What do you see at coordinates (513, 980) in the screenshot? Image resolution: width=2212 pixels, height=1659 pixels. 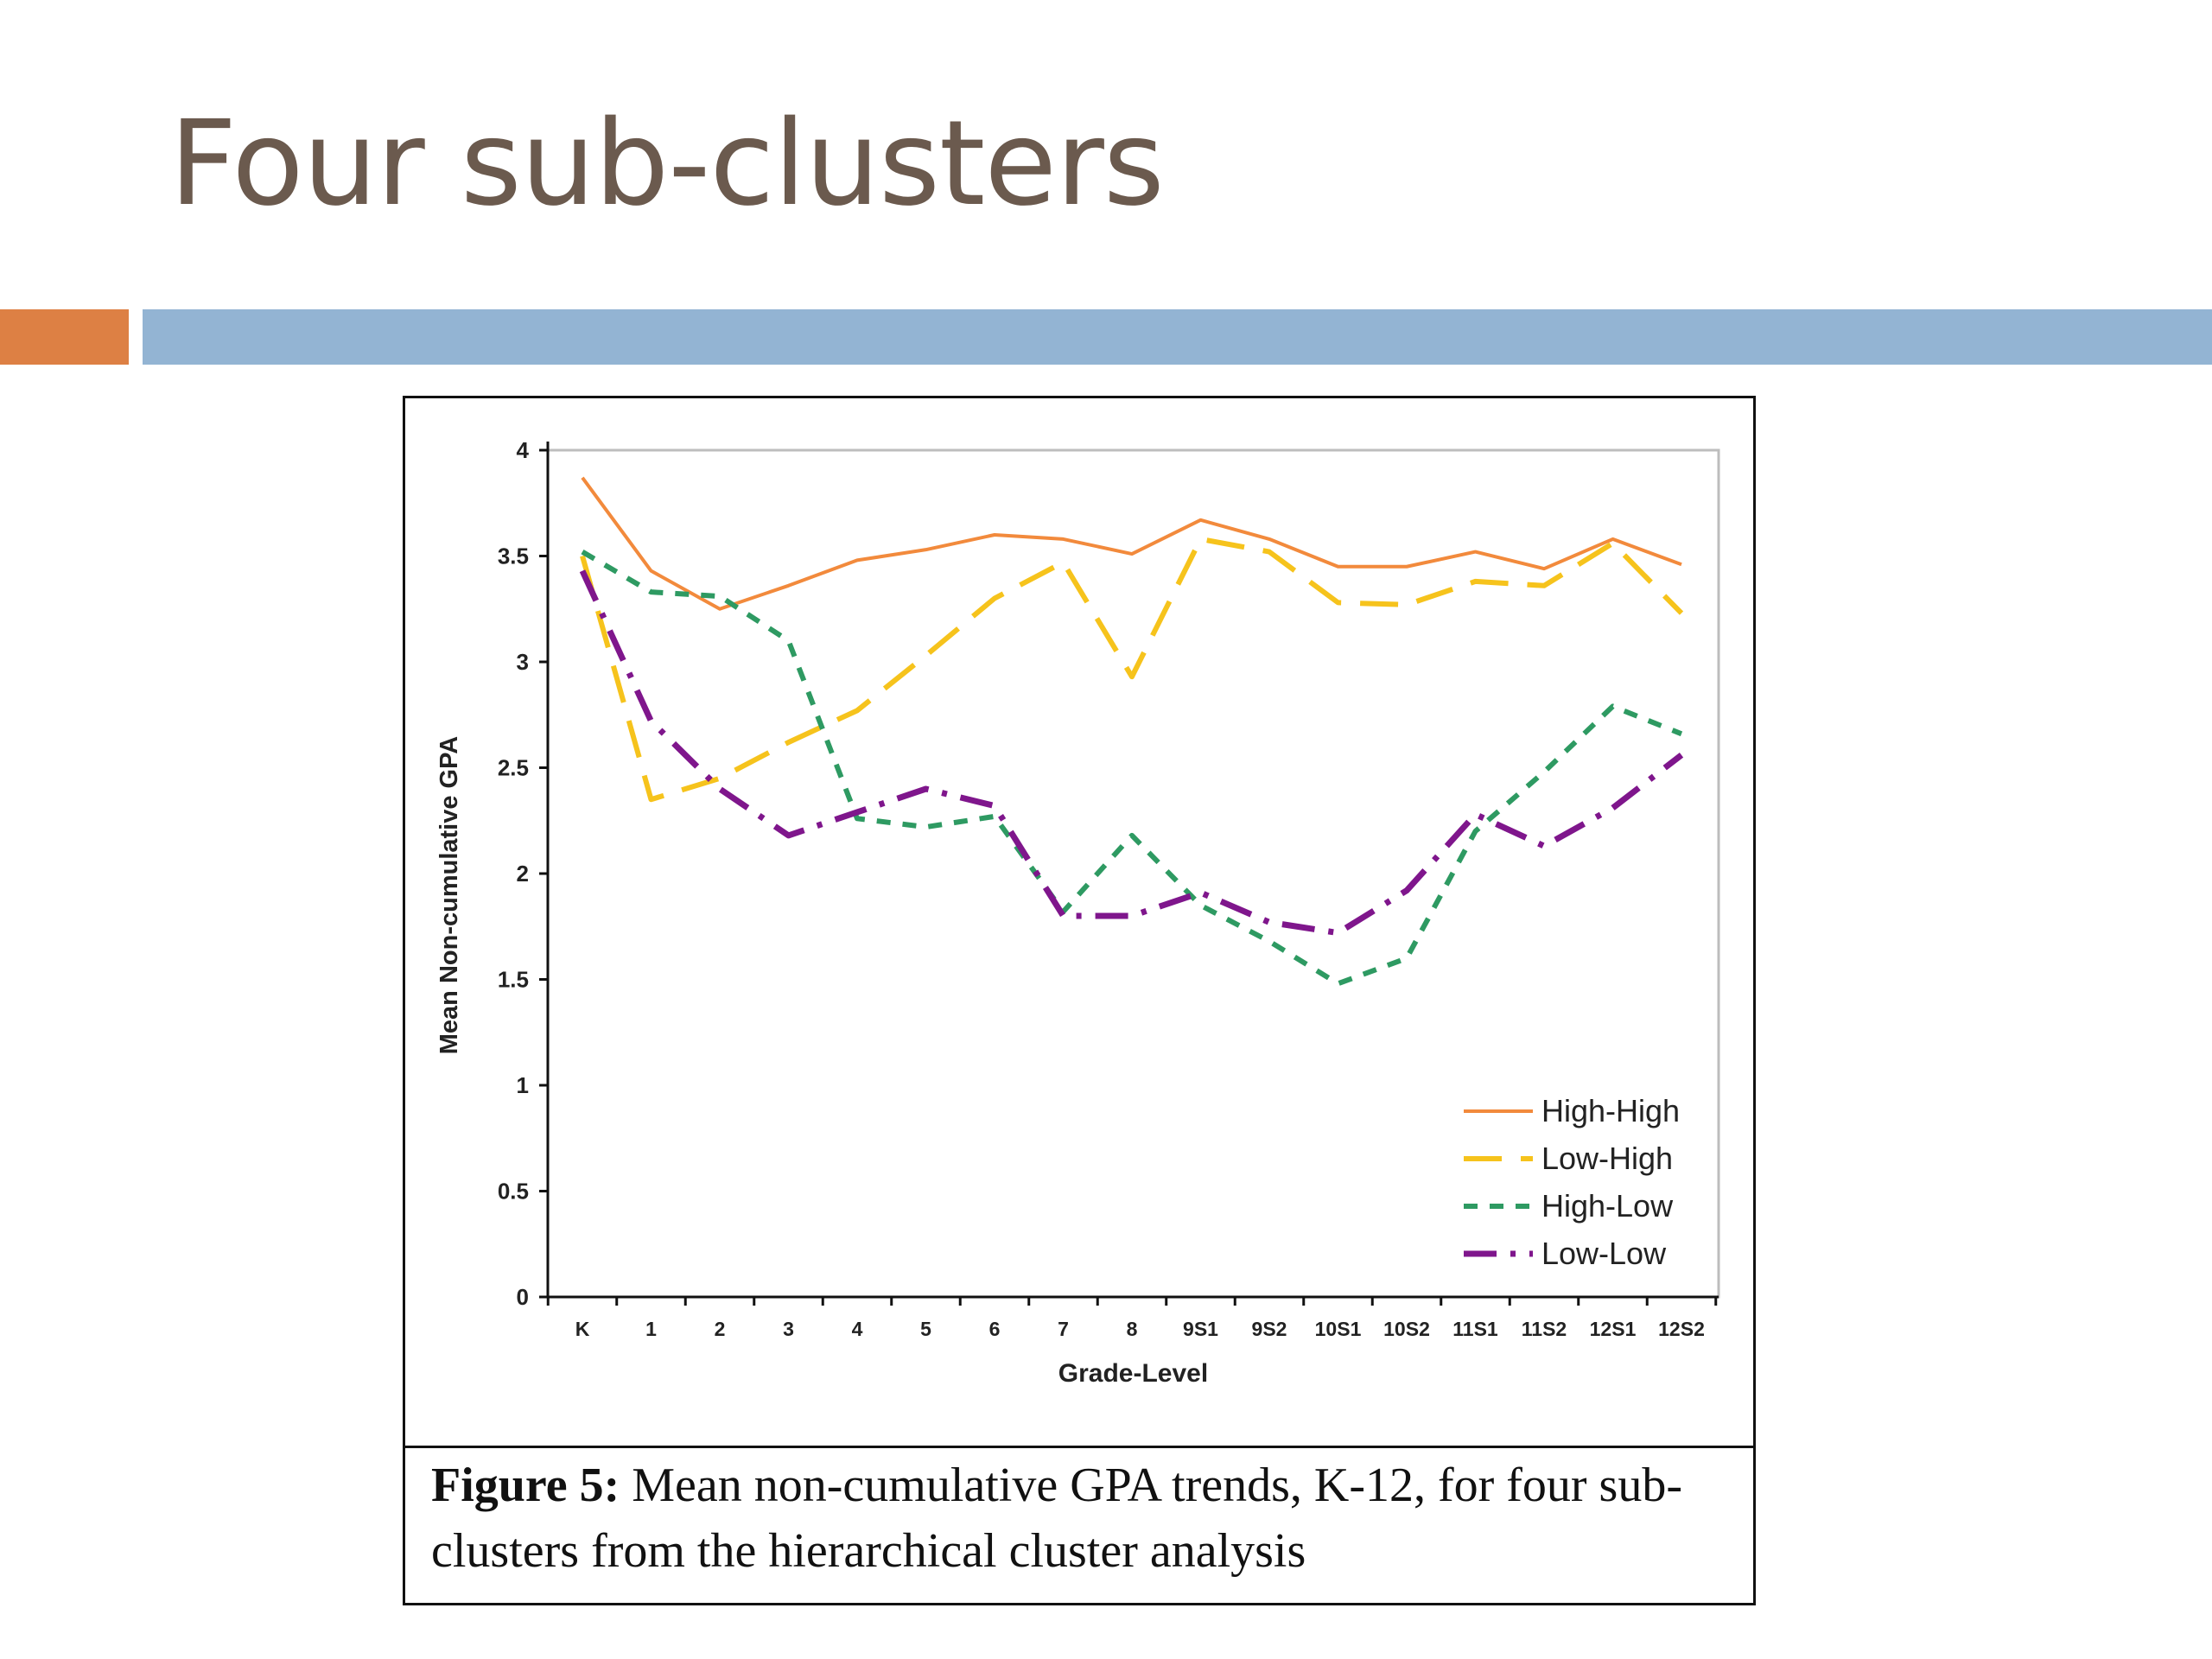 I see `y-tick-label: 1.5` at bounding box center [513, 980].